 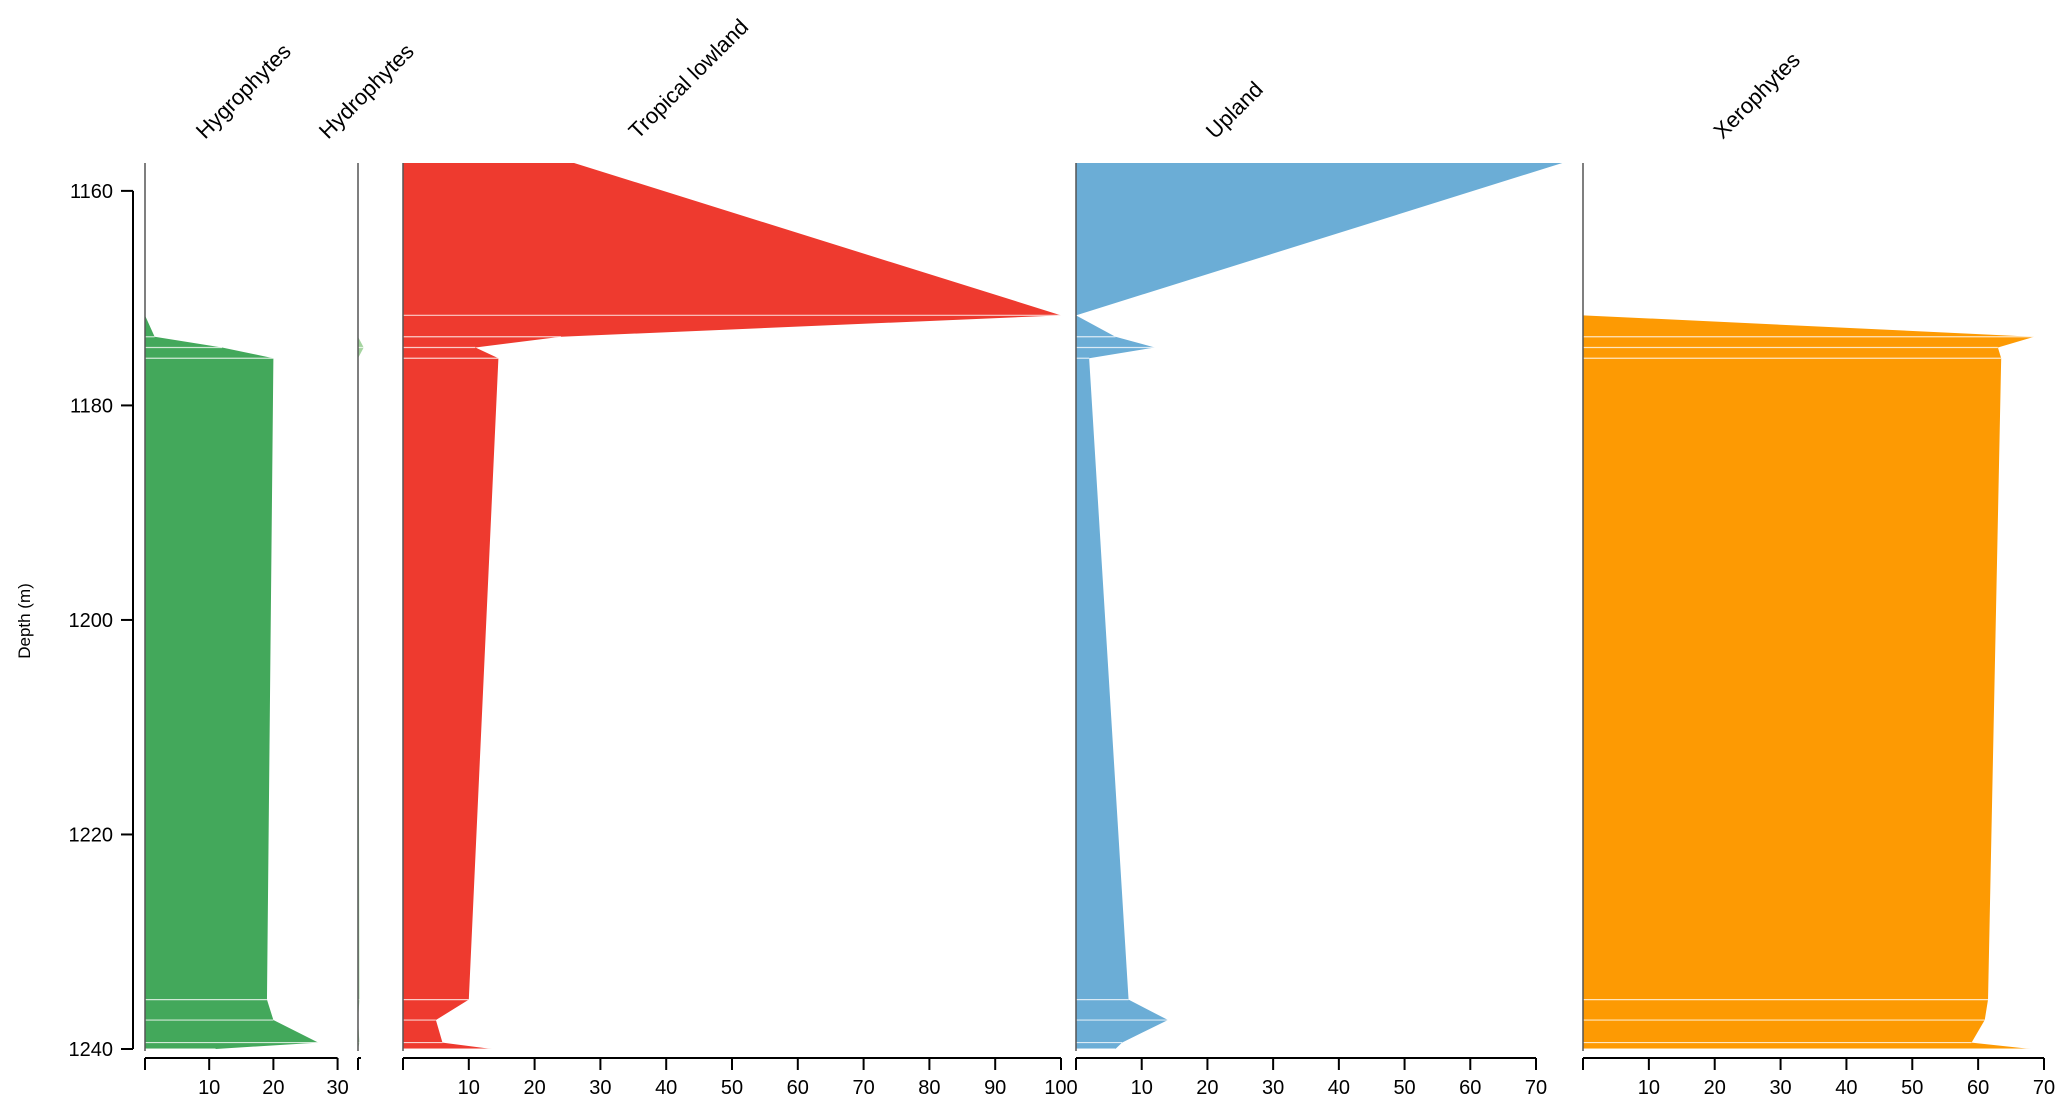 I want to click on x-tick-label: 90, so click(x=995, y=1088).